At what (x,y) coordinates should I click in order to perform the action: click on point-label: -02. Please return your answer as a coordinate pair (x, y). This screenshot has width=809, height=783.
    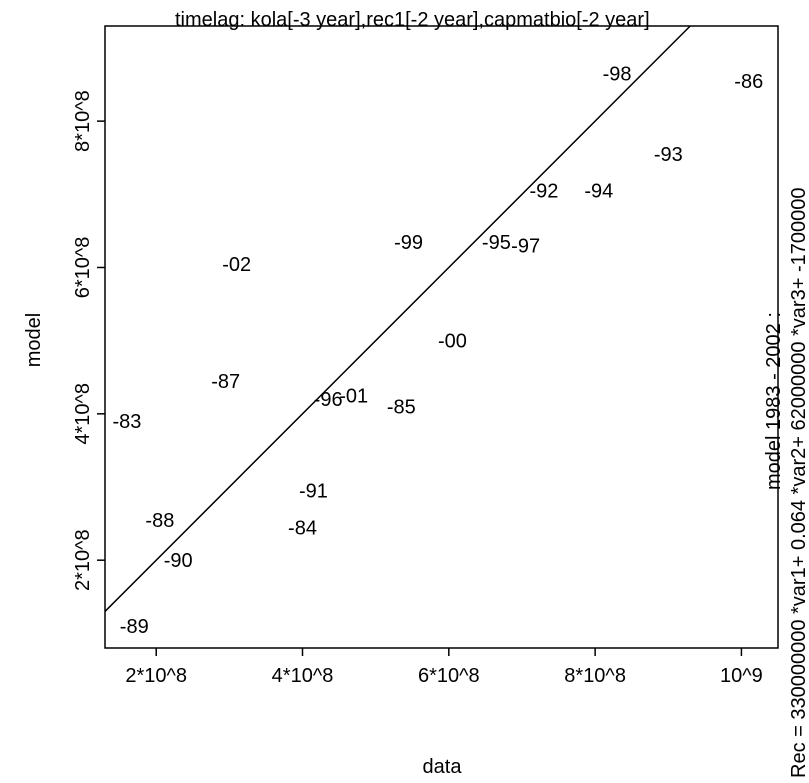
    Looking at the image, I should click on (236, 265).